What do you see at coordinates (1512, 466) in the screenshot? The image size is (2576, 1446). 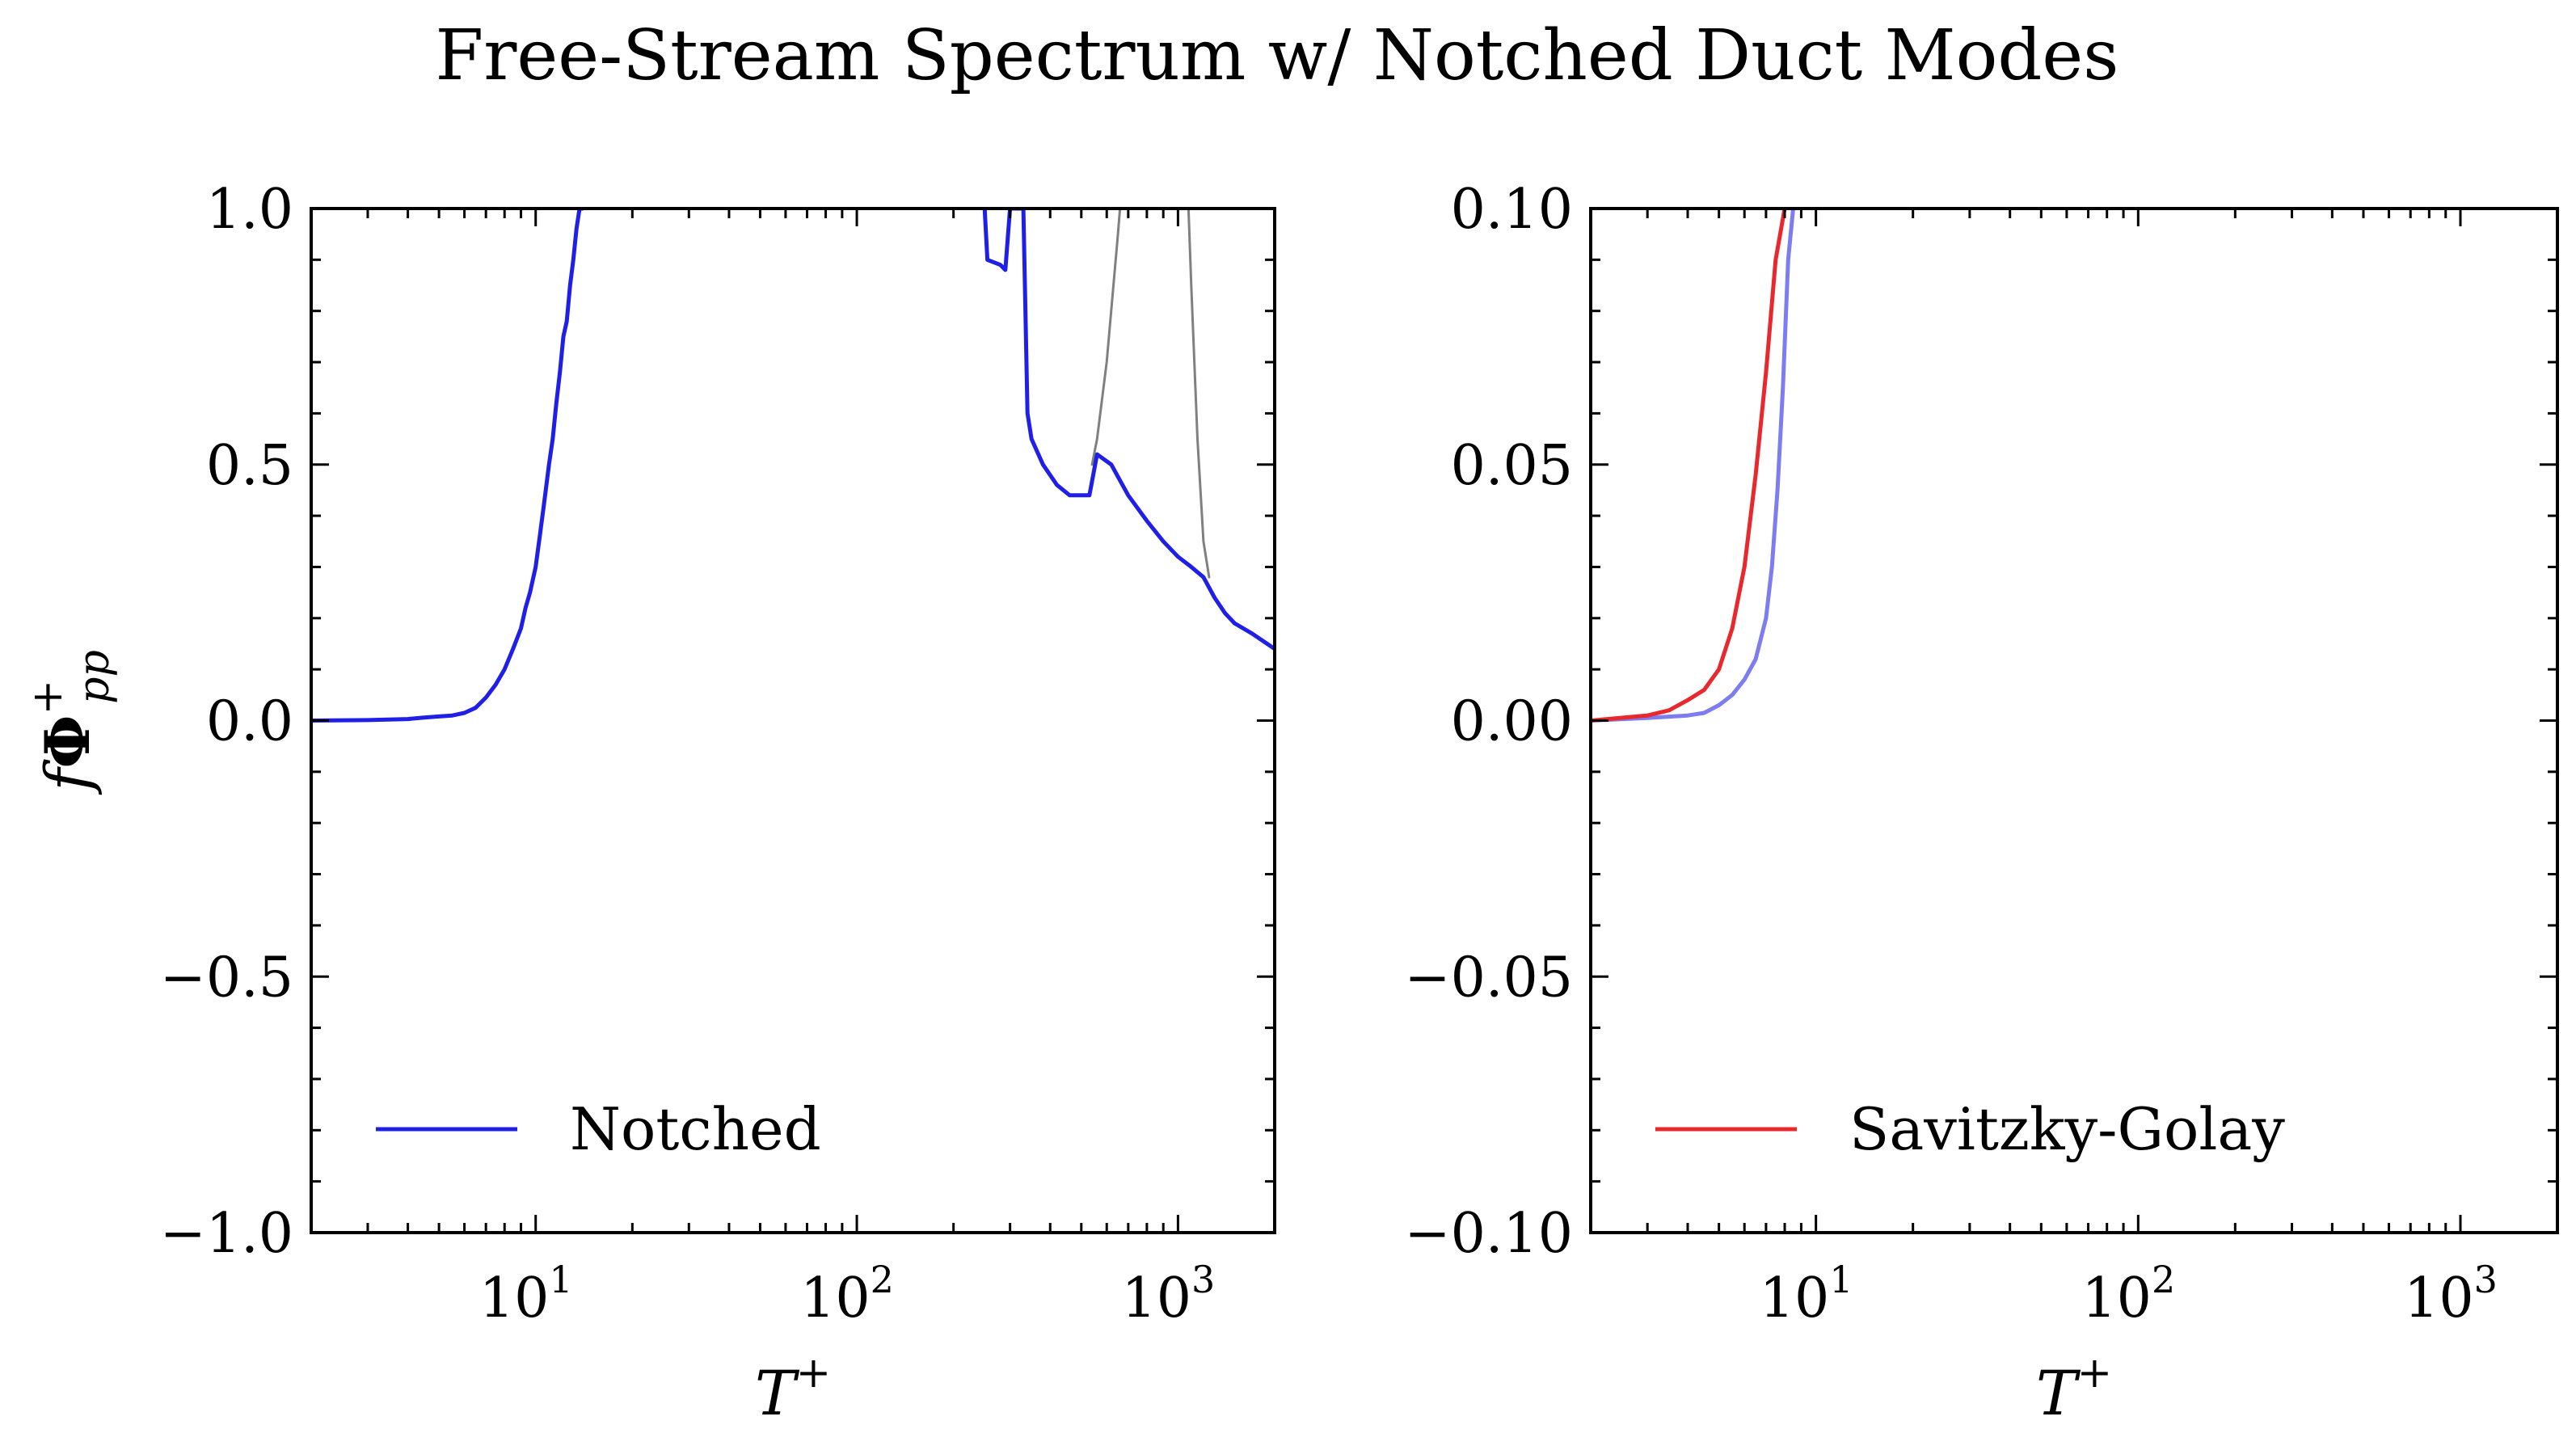 I see `y-tick-label: 0.05` at bounding box center [1512, 466].